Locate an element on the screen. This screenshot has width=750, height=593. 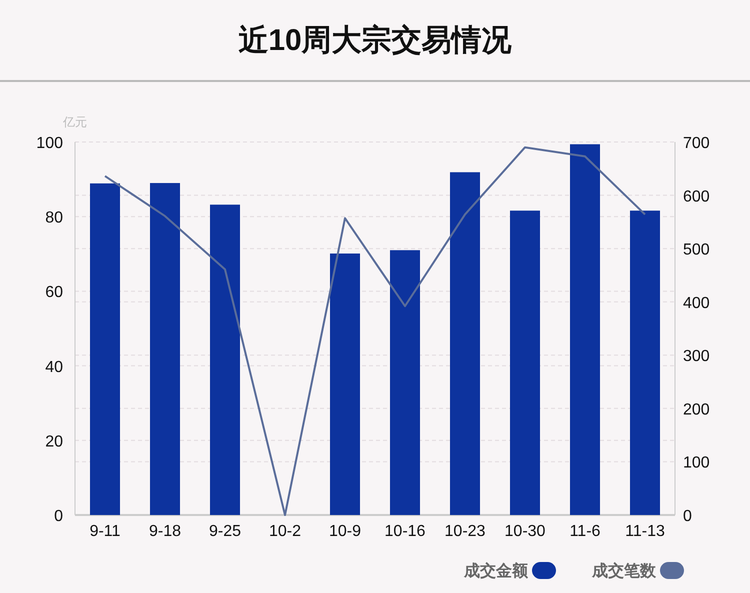
y2-tick-label: 0 is located at coordinates (687, 516).